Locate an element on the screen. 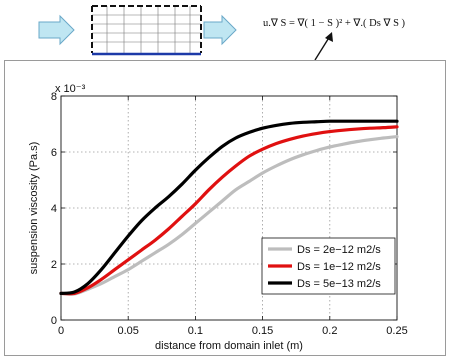  legend-label: Ds = 1e−12 m2/s is located at coordinates (339, 267).